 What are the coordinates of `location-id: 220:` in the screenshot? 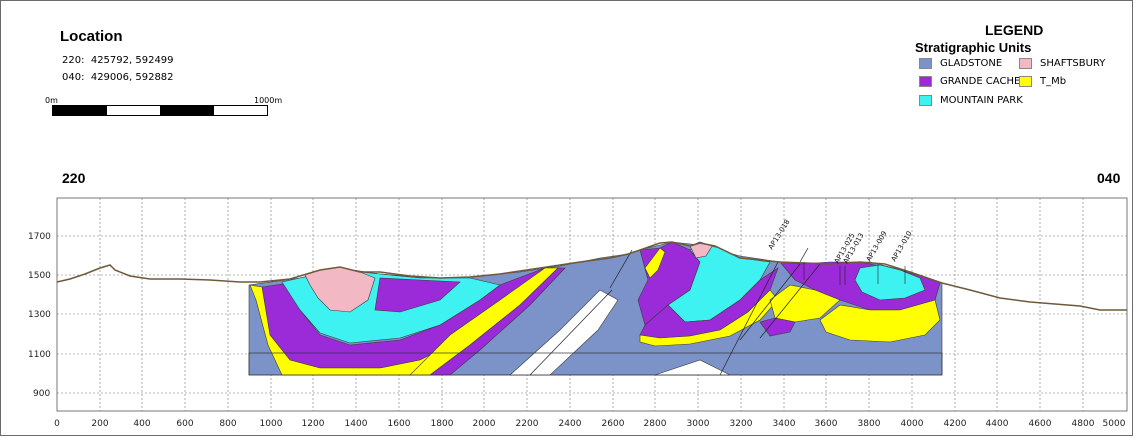 It's located at (73, 60).